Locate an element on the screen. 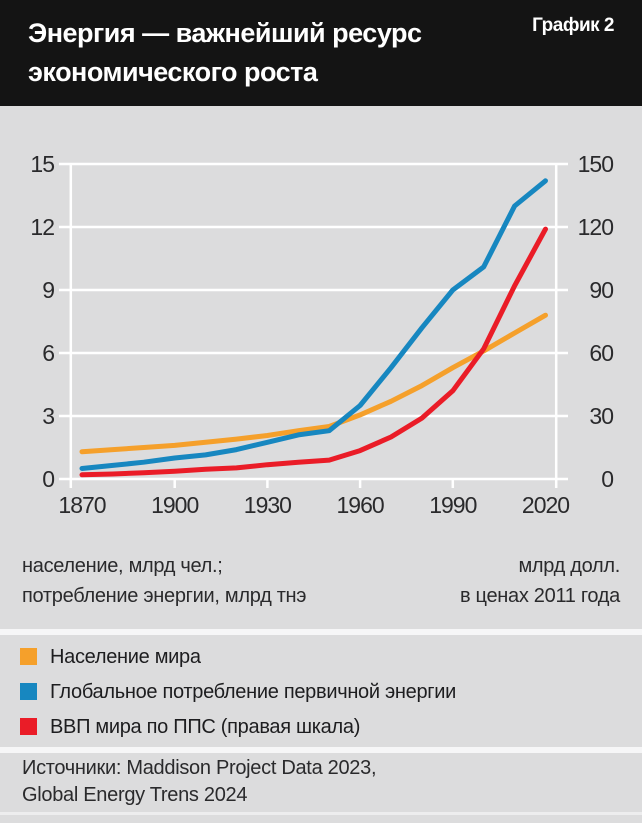 This screenshot has height=823, width=642. right-axis-tick-120: 120 is located at coordinates (595, 227).